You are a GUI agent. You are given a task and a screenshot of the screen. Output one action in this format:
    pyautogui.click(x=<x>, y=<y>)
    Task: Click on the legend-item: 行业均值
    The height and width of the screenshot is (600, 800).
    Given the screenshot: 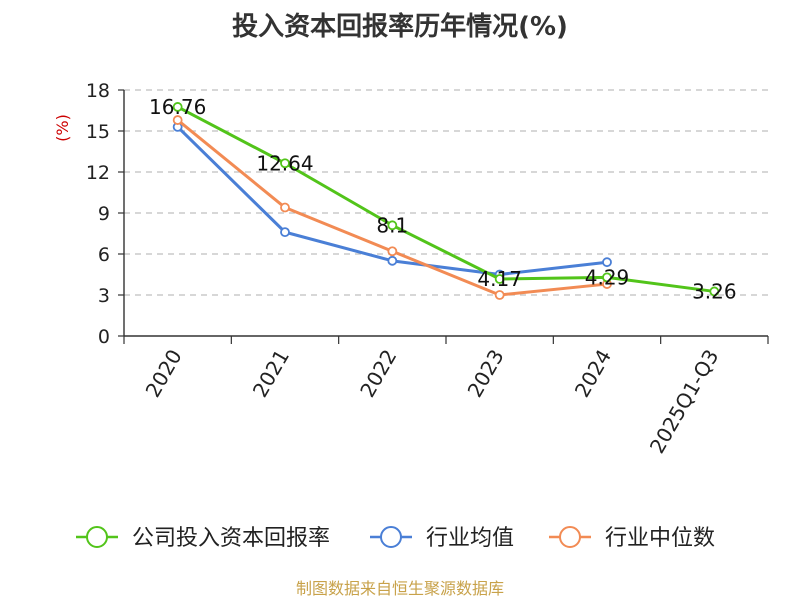 What is the action you would take?
    pyautogui.click(x=442, y=538)
    